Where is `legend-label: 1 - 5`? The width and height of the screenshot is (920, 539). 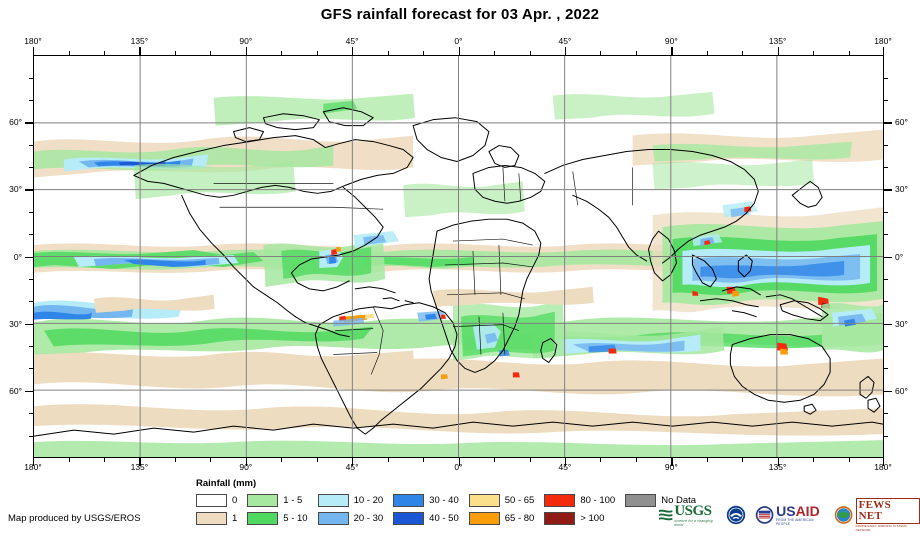
legend-label: 1 - 5 is located at coordinates (293, 500).